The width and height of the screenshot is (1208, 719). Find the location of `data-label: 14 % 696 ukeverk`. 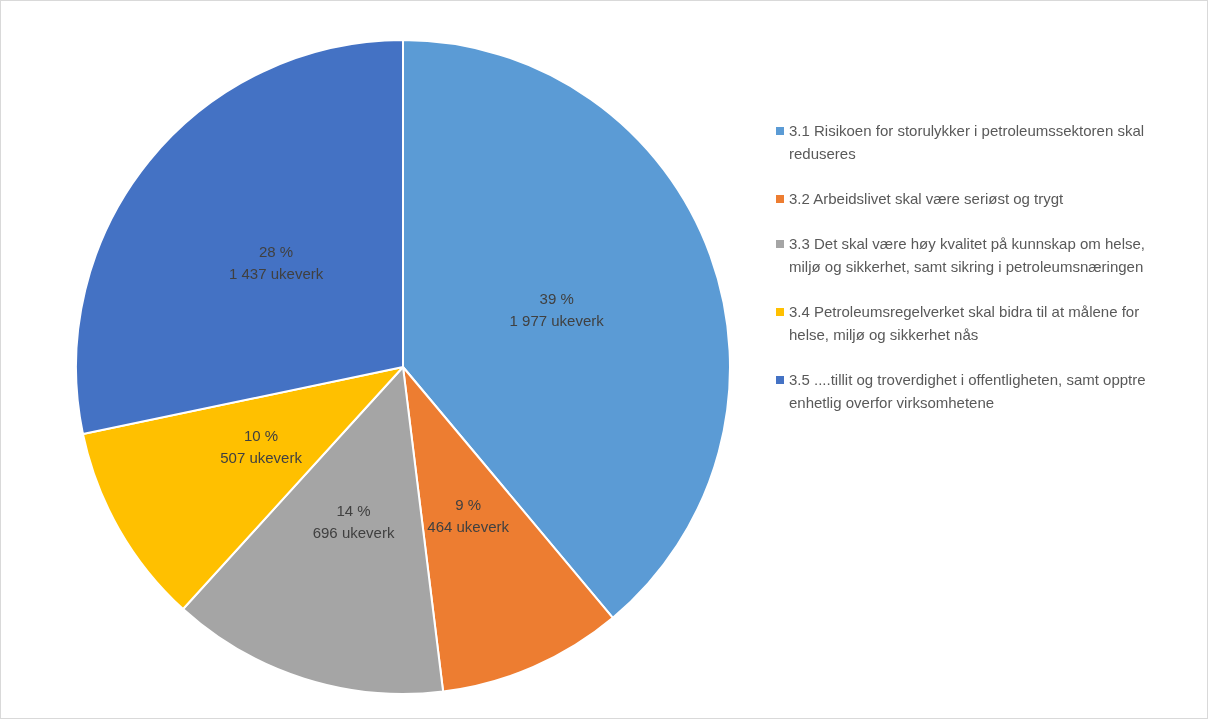

data-label: 14 % 696 ukeverk is located at coordinates (353, 521).